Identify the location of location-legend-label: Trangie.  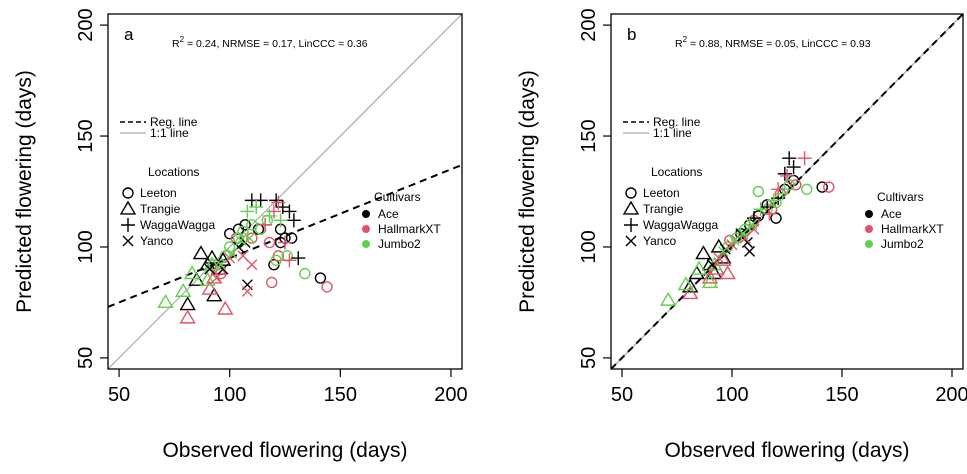
(160, 209).